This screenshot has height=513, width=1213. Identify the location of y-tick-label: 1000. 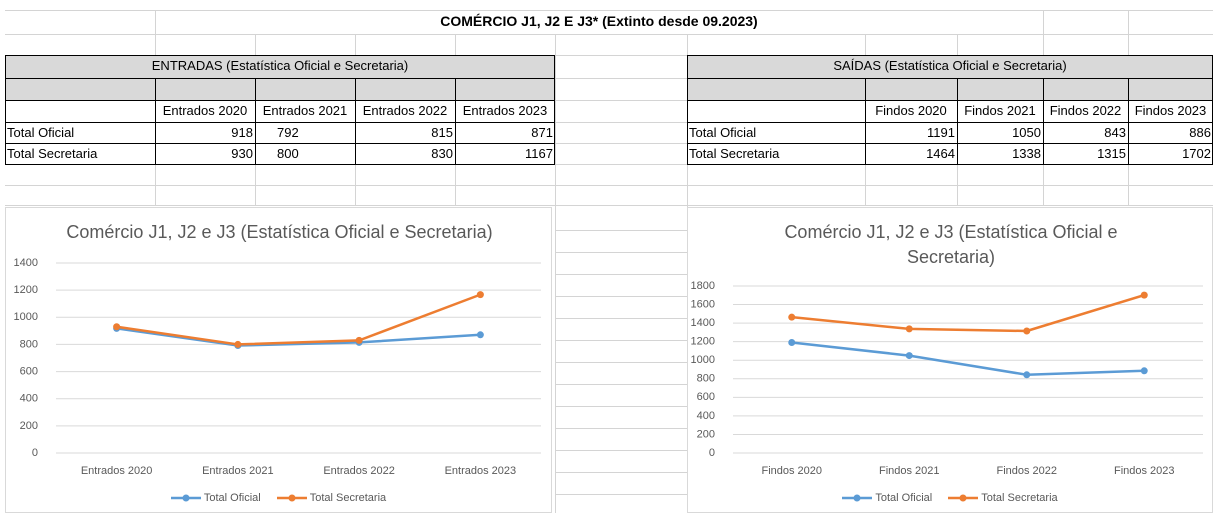
(26, 317).